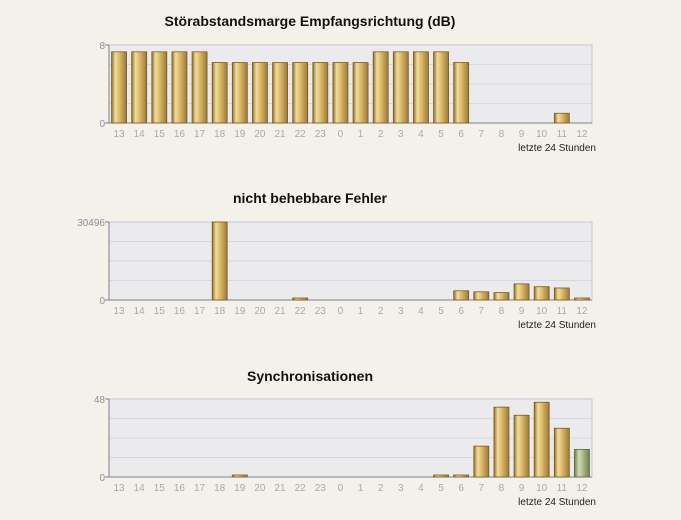  I want to click on chart3-xtick-label: 23, so click(321, 488).